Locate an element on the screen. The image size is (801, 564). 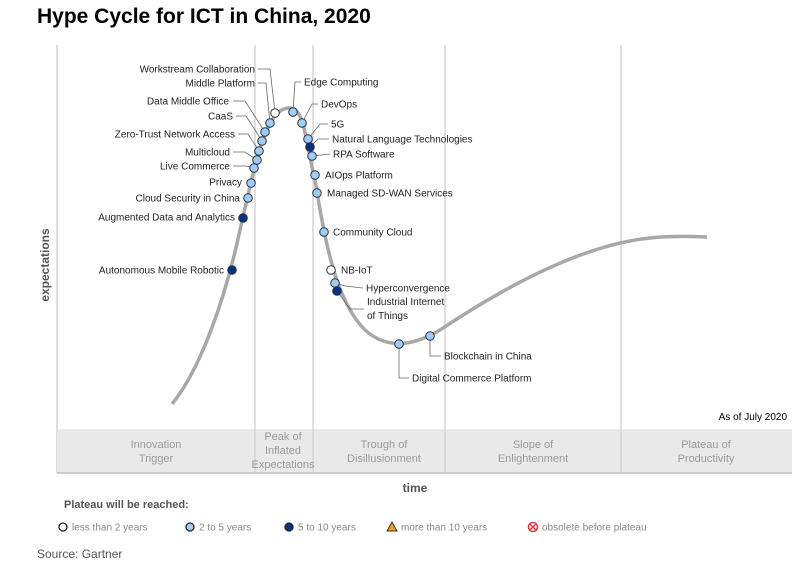
legend-obsolete-icon is located at coordinates (533, 527).